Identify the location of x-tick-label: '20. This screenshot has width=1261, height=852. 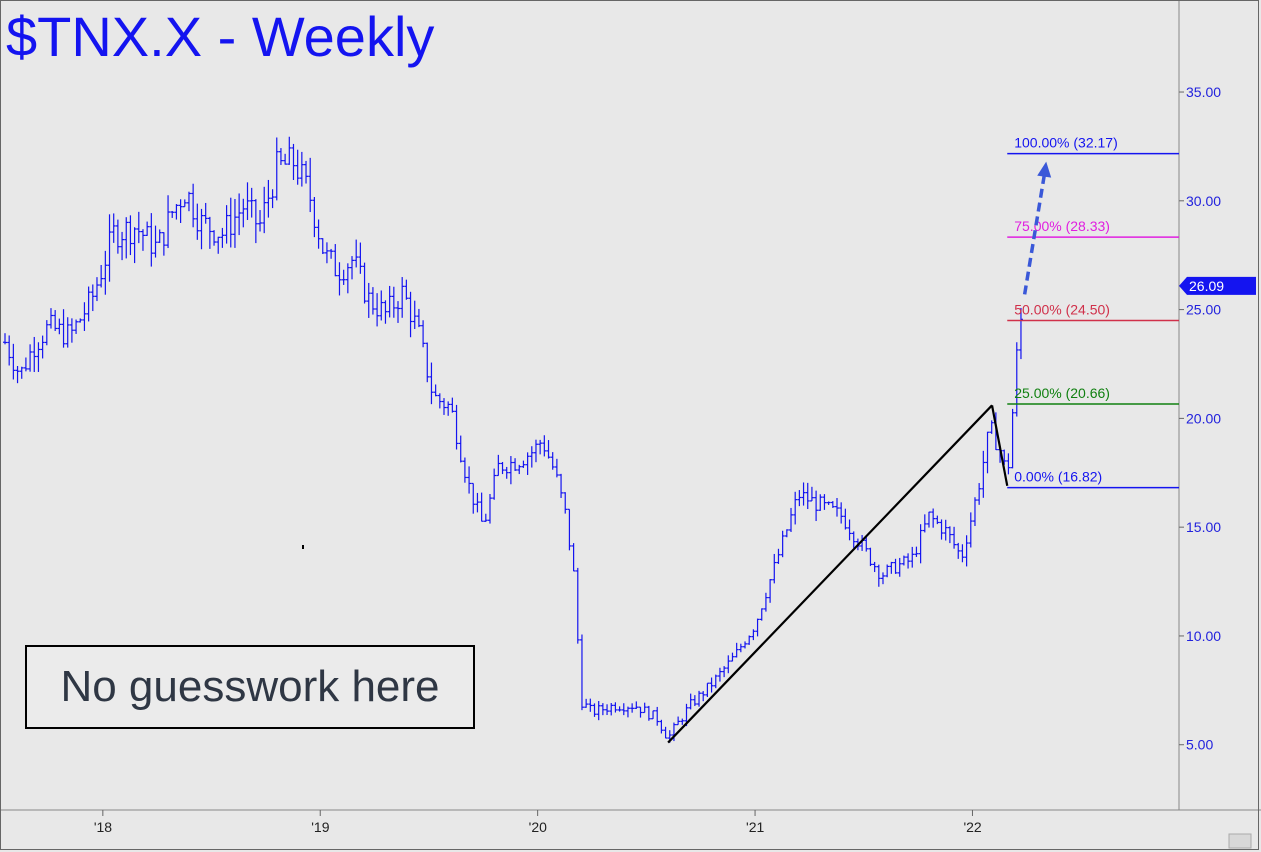
(538, 827).